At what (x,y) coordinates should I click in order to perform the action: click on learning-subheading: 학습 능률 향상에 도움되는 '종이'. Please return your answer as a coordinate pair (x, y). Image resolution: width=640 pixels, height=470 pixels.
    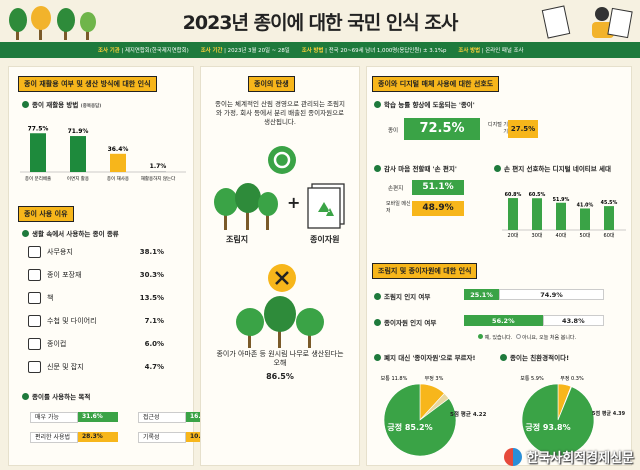
    Looking at the image, I should click on (424, 104).